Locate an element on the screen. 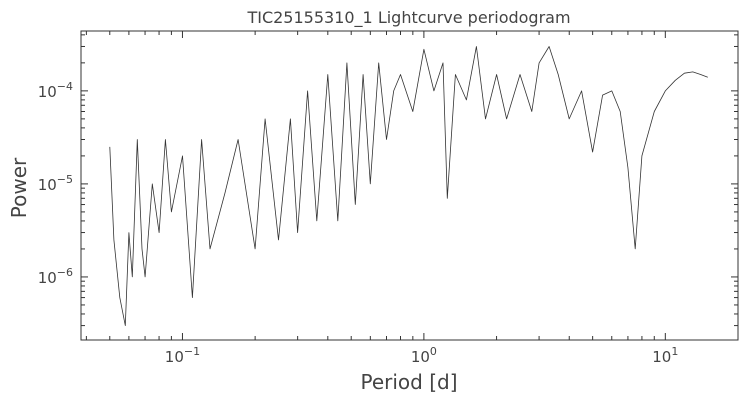 This screenshot has width=747, height=403. y-tick-label: 10⁻⁴ is located at coordinates (55, 90).